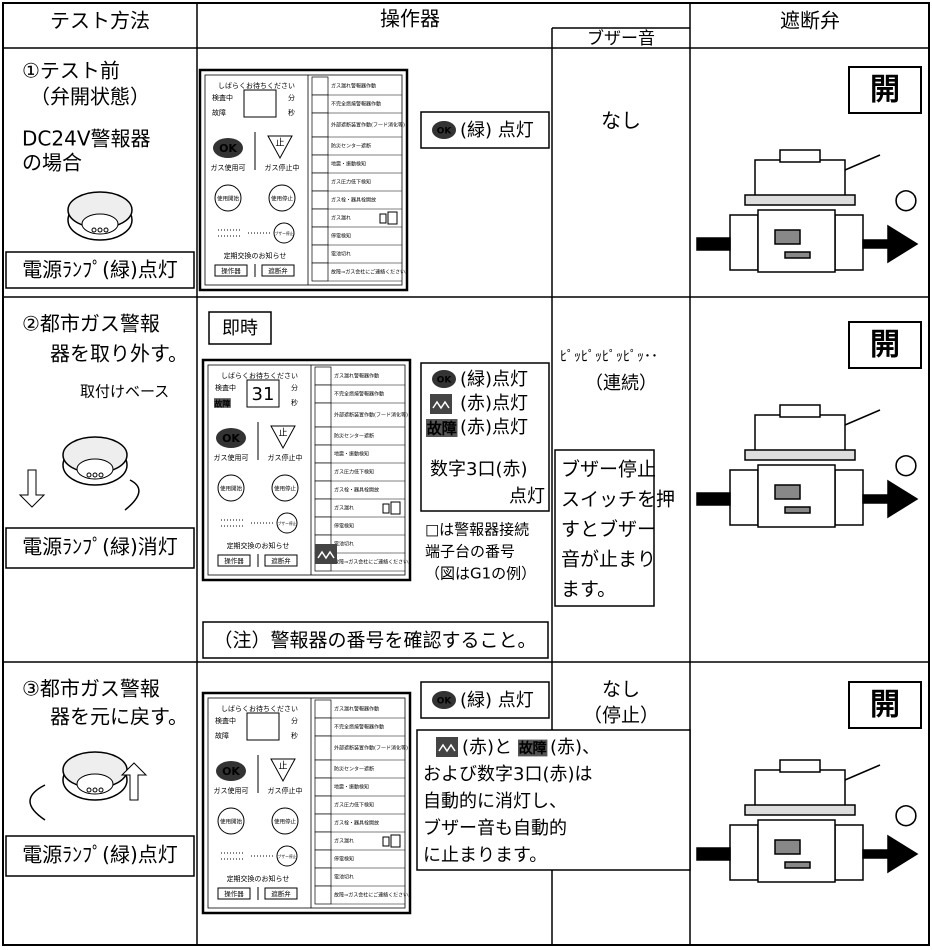 The image size is (932, 950). What do you see at coordinates (222, 404) in the screenshot?
I see `text: 故障` at bounding box center [222, 404].